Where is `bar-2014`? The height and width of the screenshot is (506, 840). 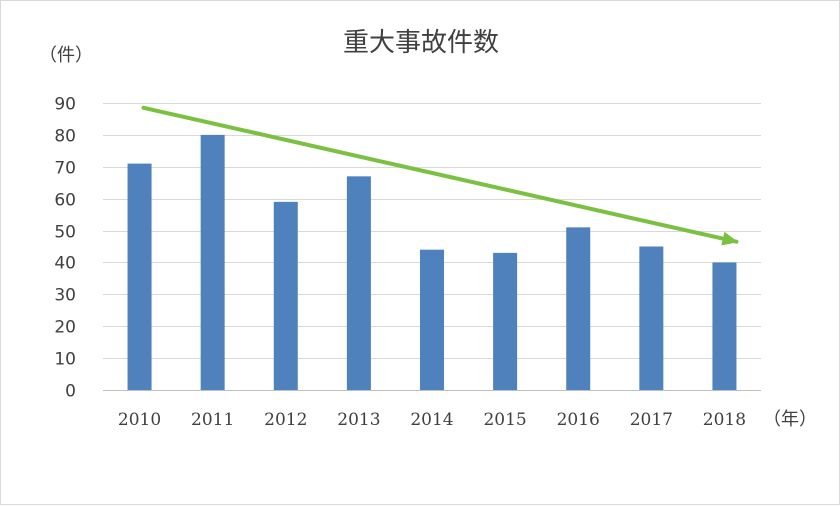
bar-2014 is located at coordinates (432, 319).